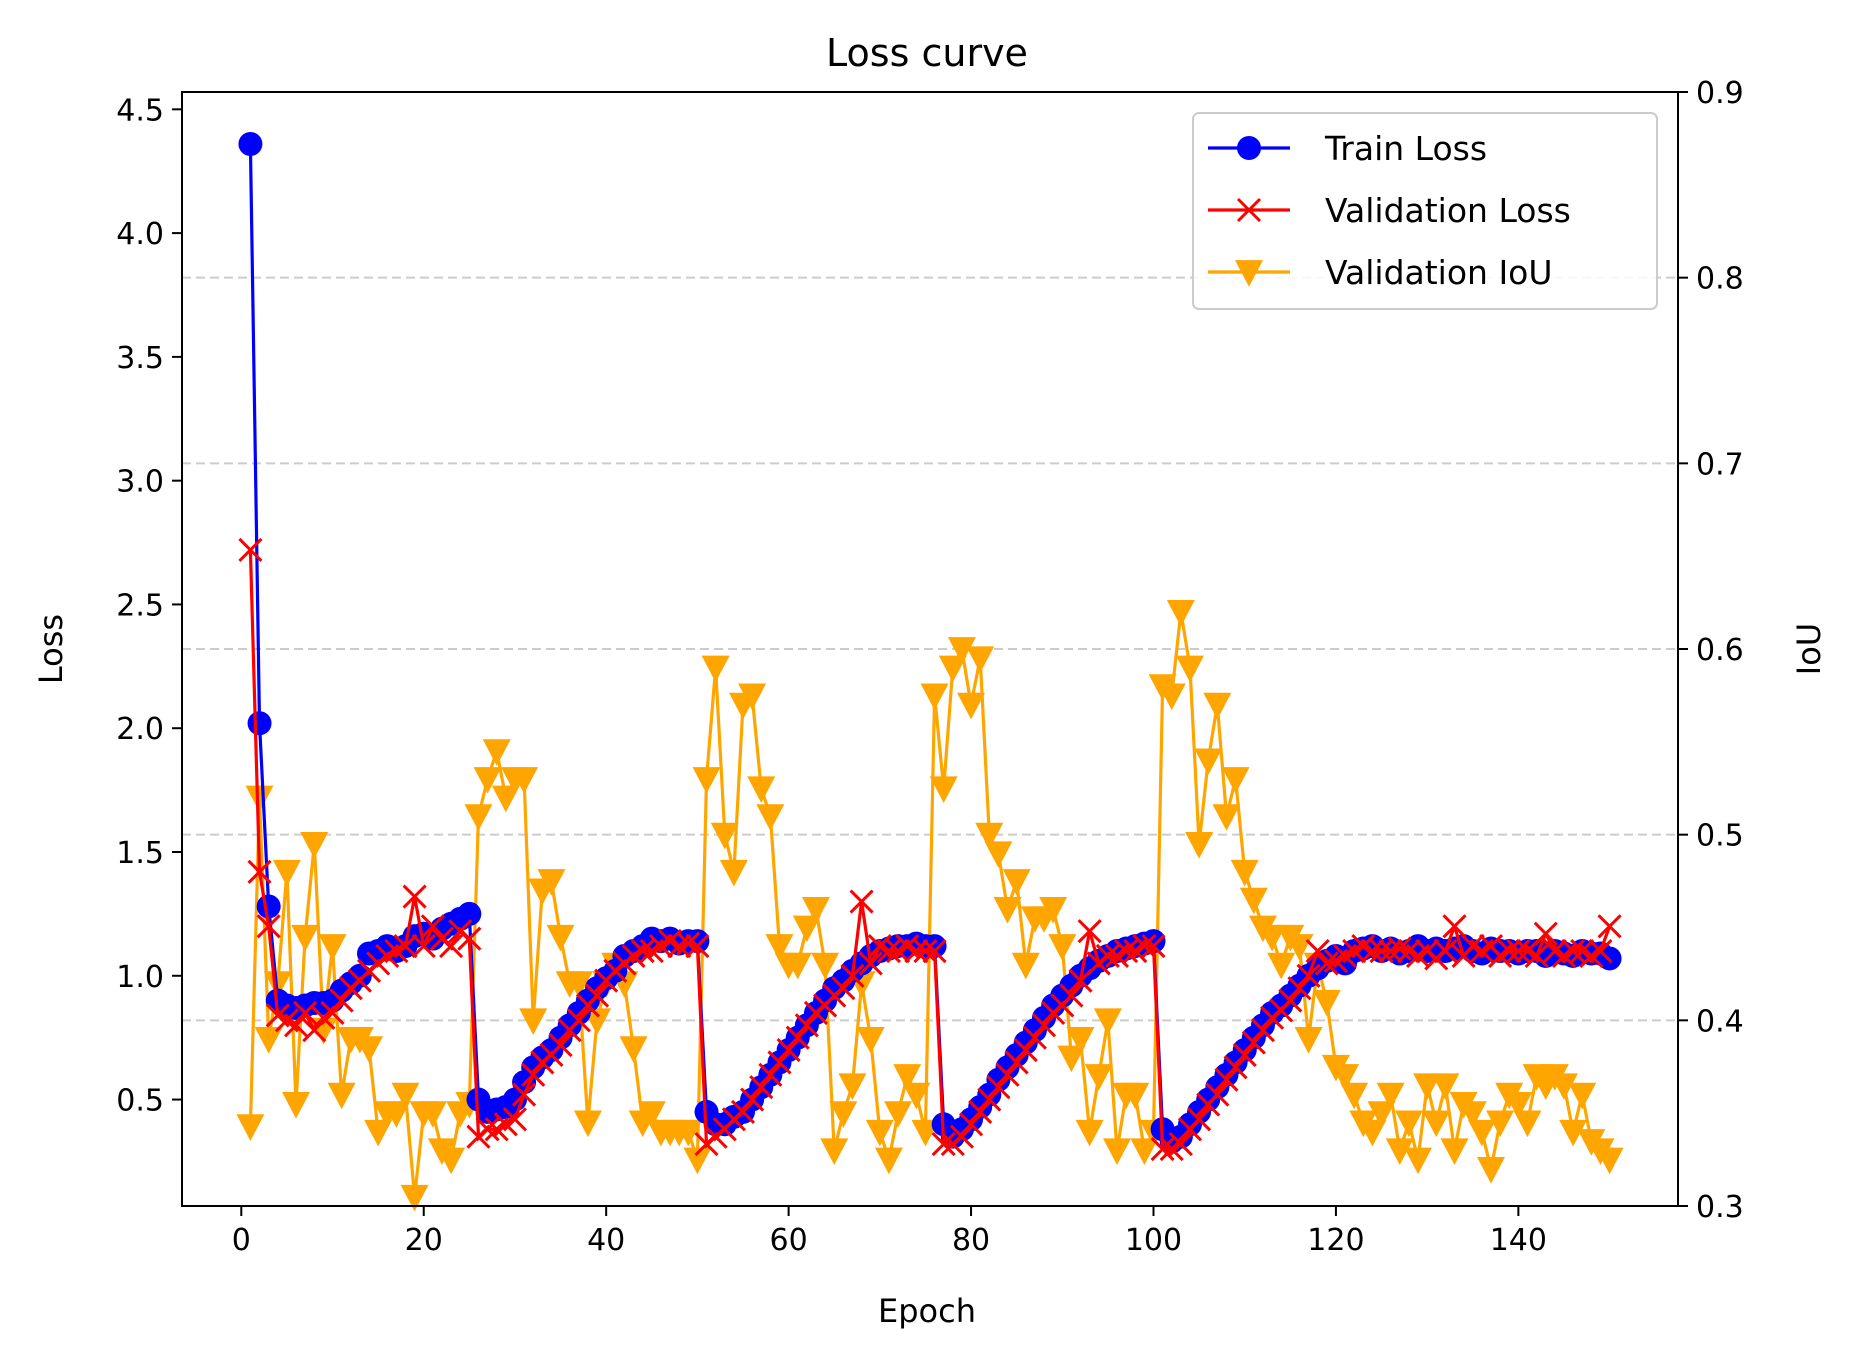 The height and width of the screenshot is (1357, 1852). What do you see at coordinates (1153, 1240) in the screenshot?
I see `x-tick-label: 100` at bounding box center [1153, 1240].